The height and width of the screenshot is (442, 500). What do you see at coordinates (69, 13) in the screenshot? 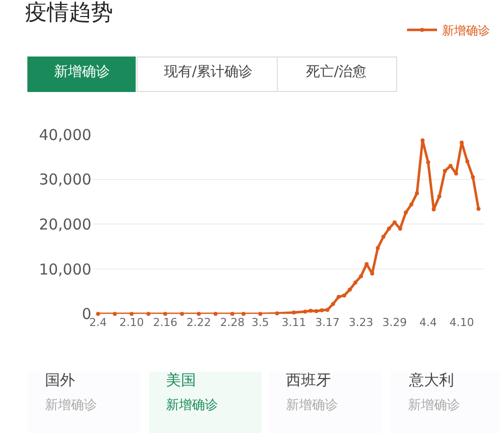
I see `chart-title: 疫情趋势` at bounding box center [69, 13].